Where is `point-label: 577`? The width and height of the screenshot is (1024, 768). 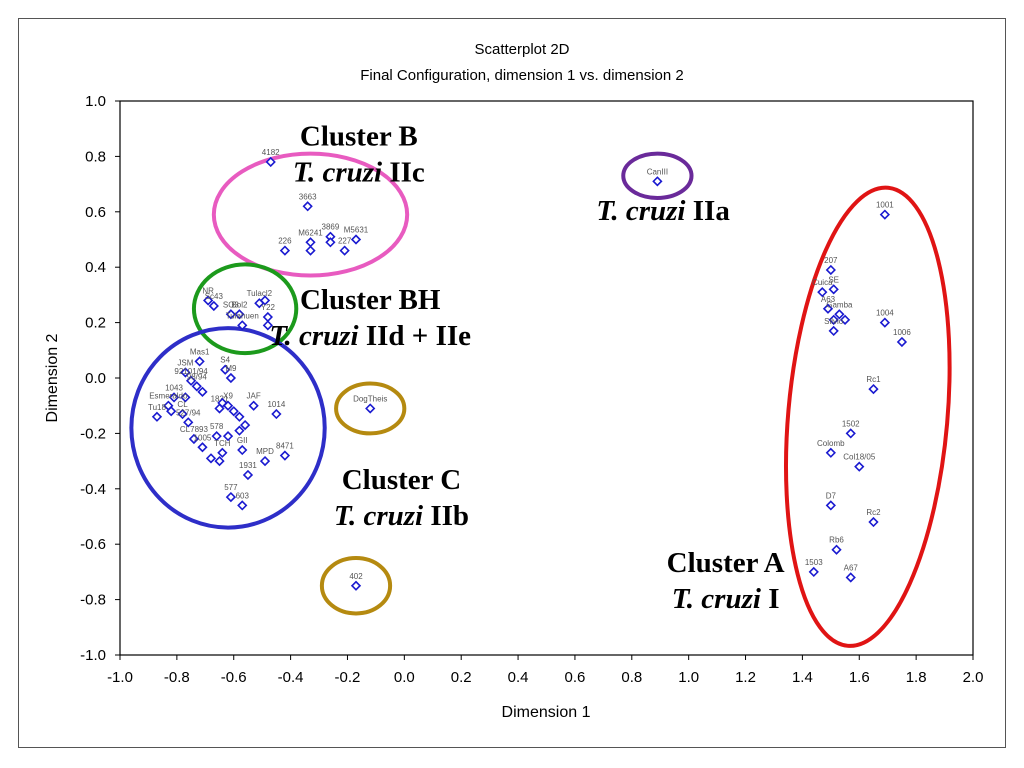 point-label: 577 is located at coordinates (231, 487).